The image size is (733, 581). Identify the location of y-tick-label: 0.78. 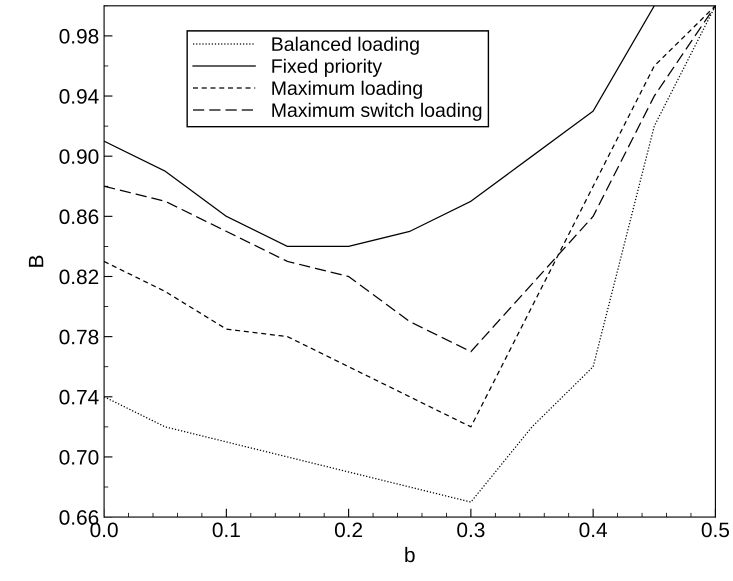
(78, 337).